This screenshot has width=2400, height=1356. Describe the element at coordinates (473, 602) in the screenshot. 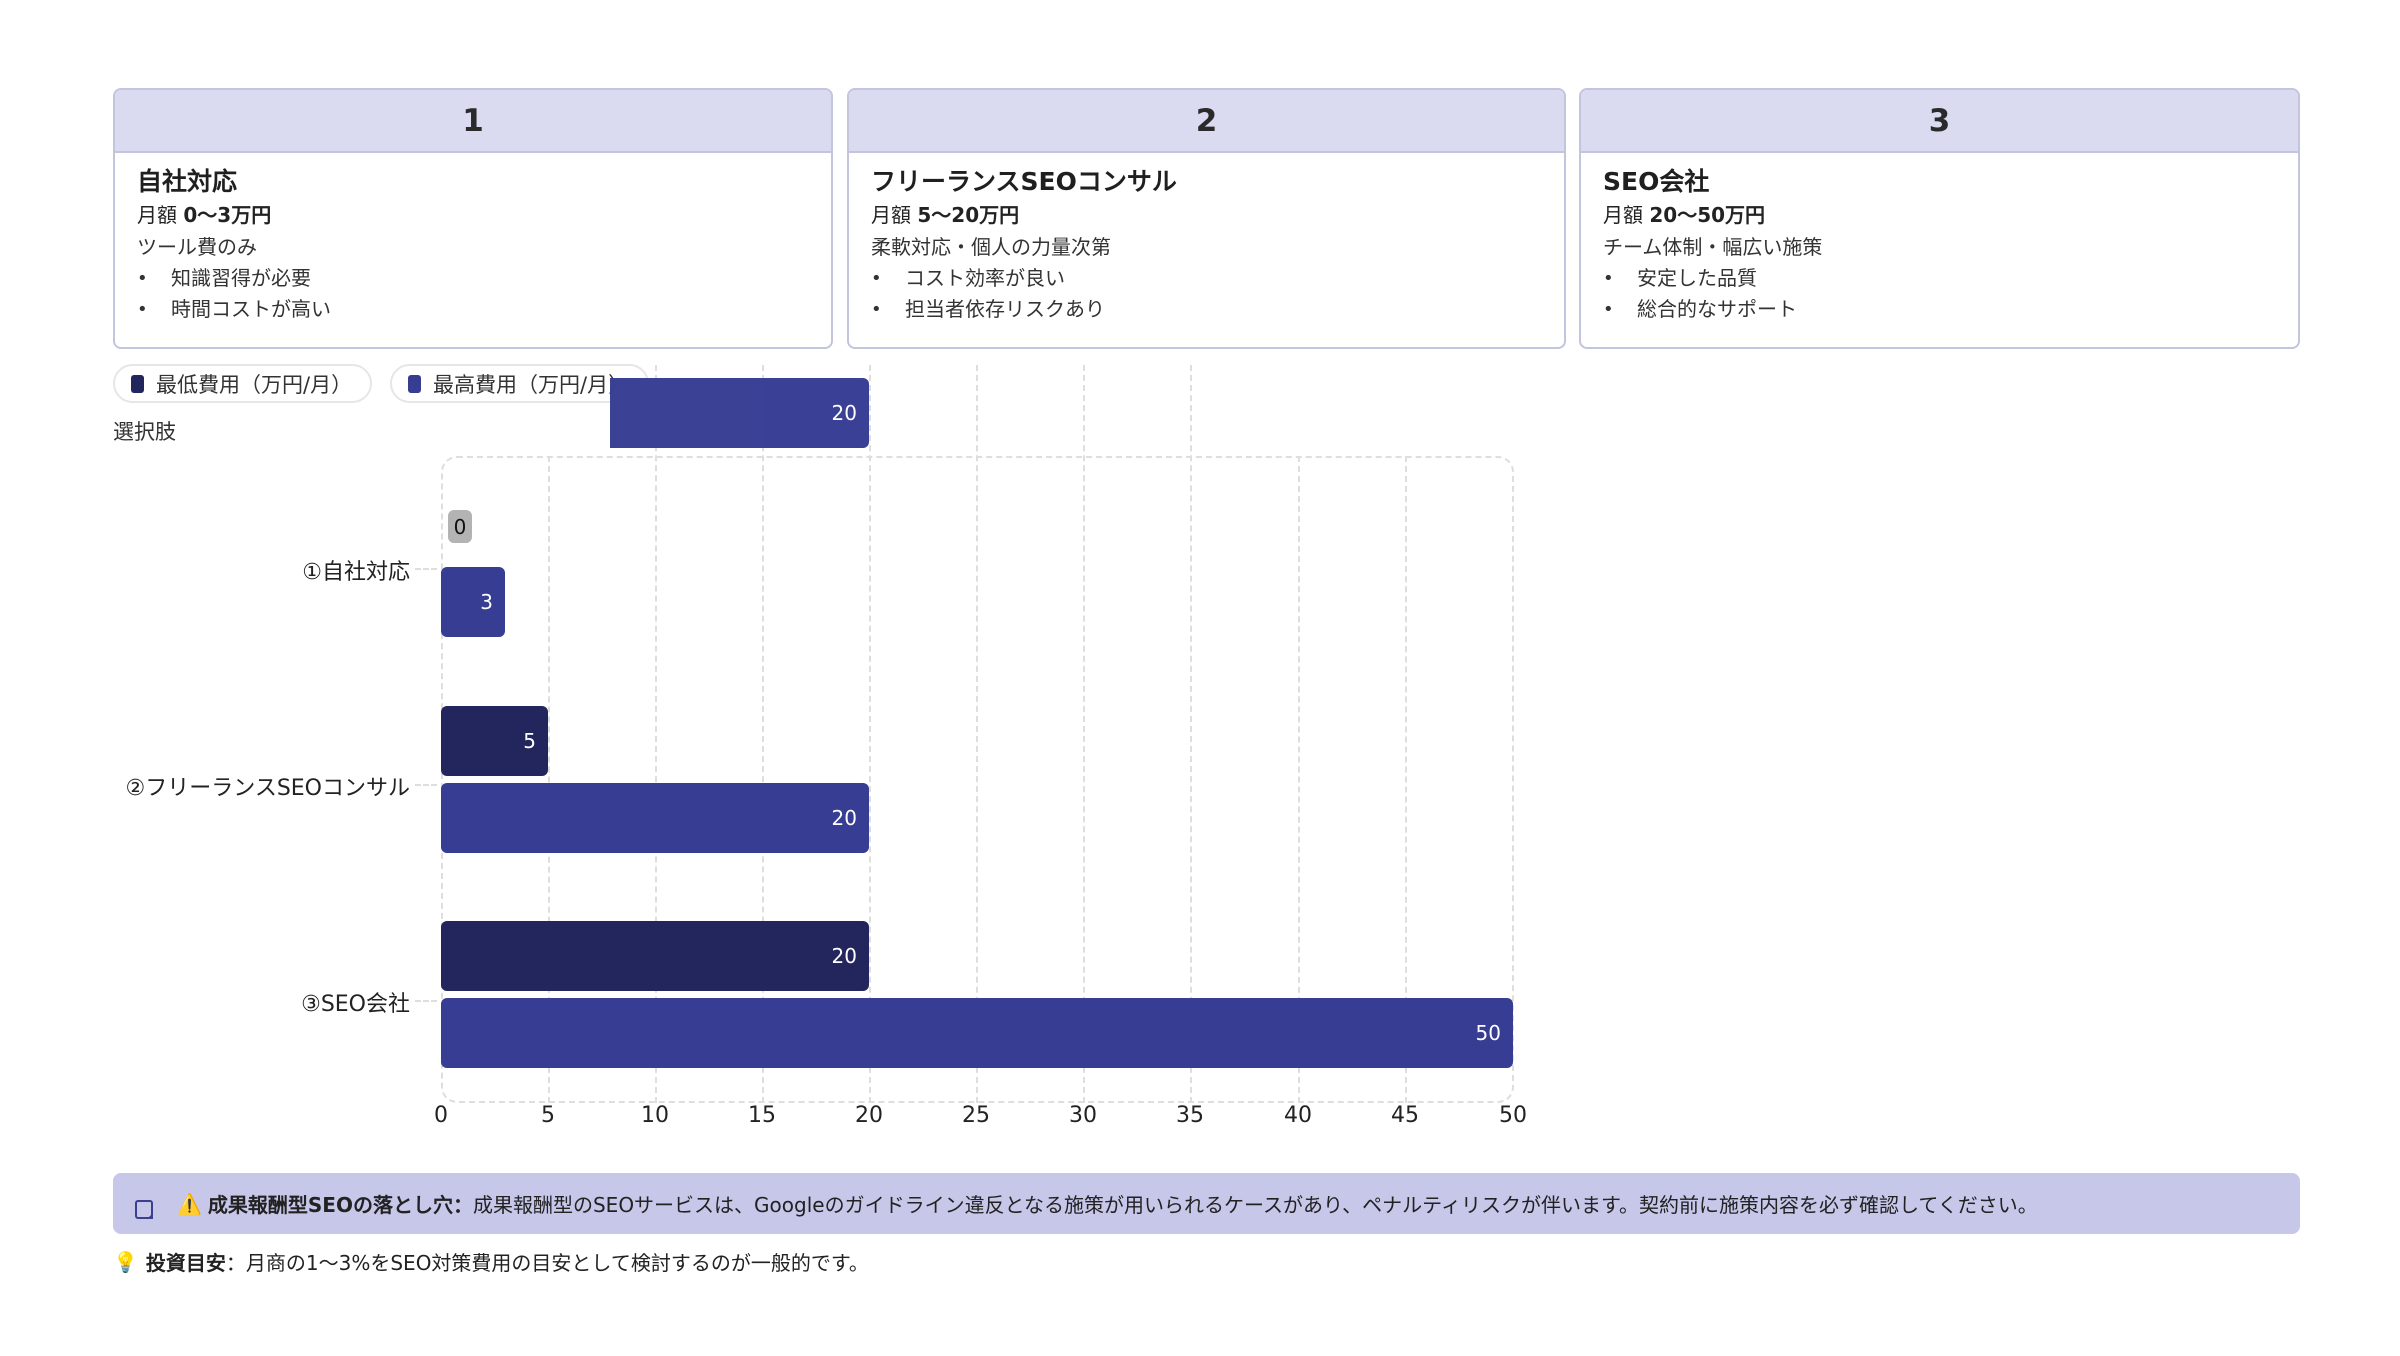

I see `bar-max-self: 3` at that location.